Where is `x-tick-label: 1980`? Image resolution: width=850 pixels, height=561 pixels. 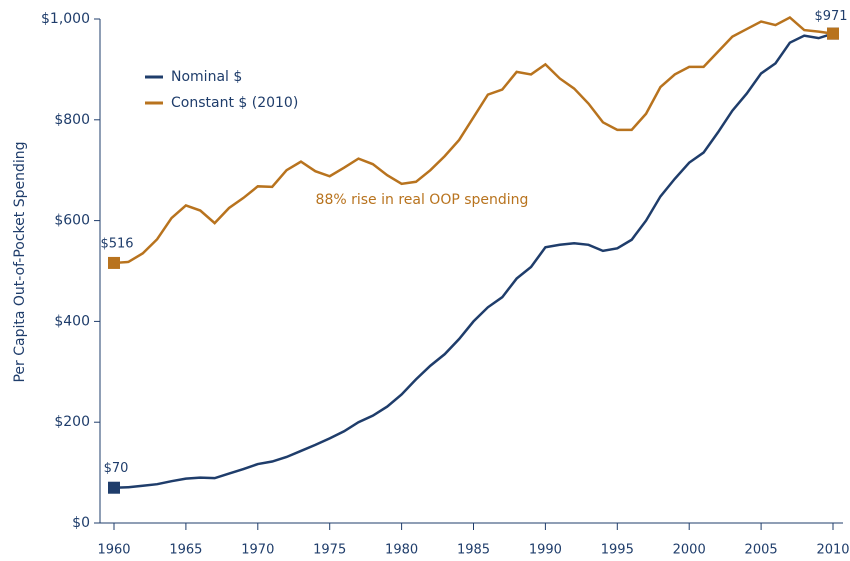
x-tick-label: 1980 is located at coordinates (401, 550).